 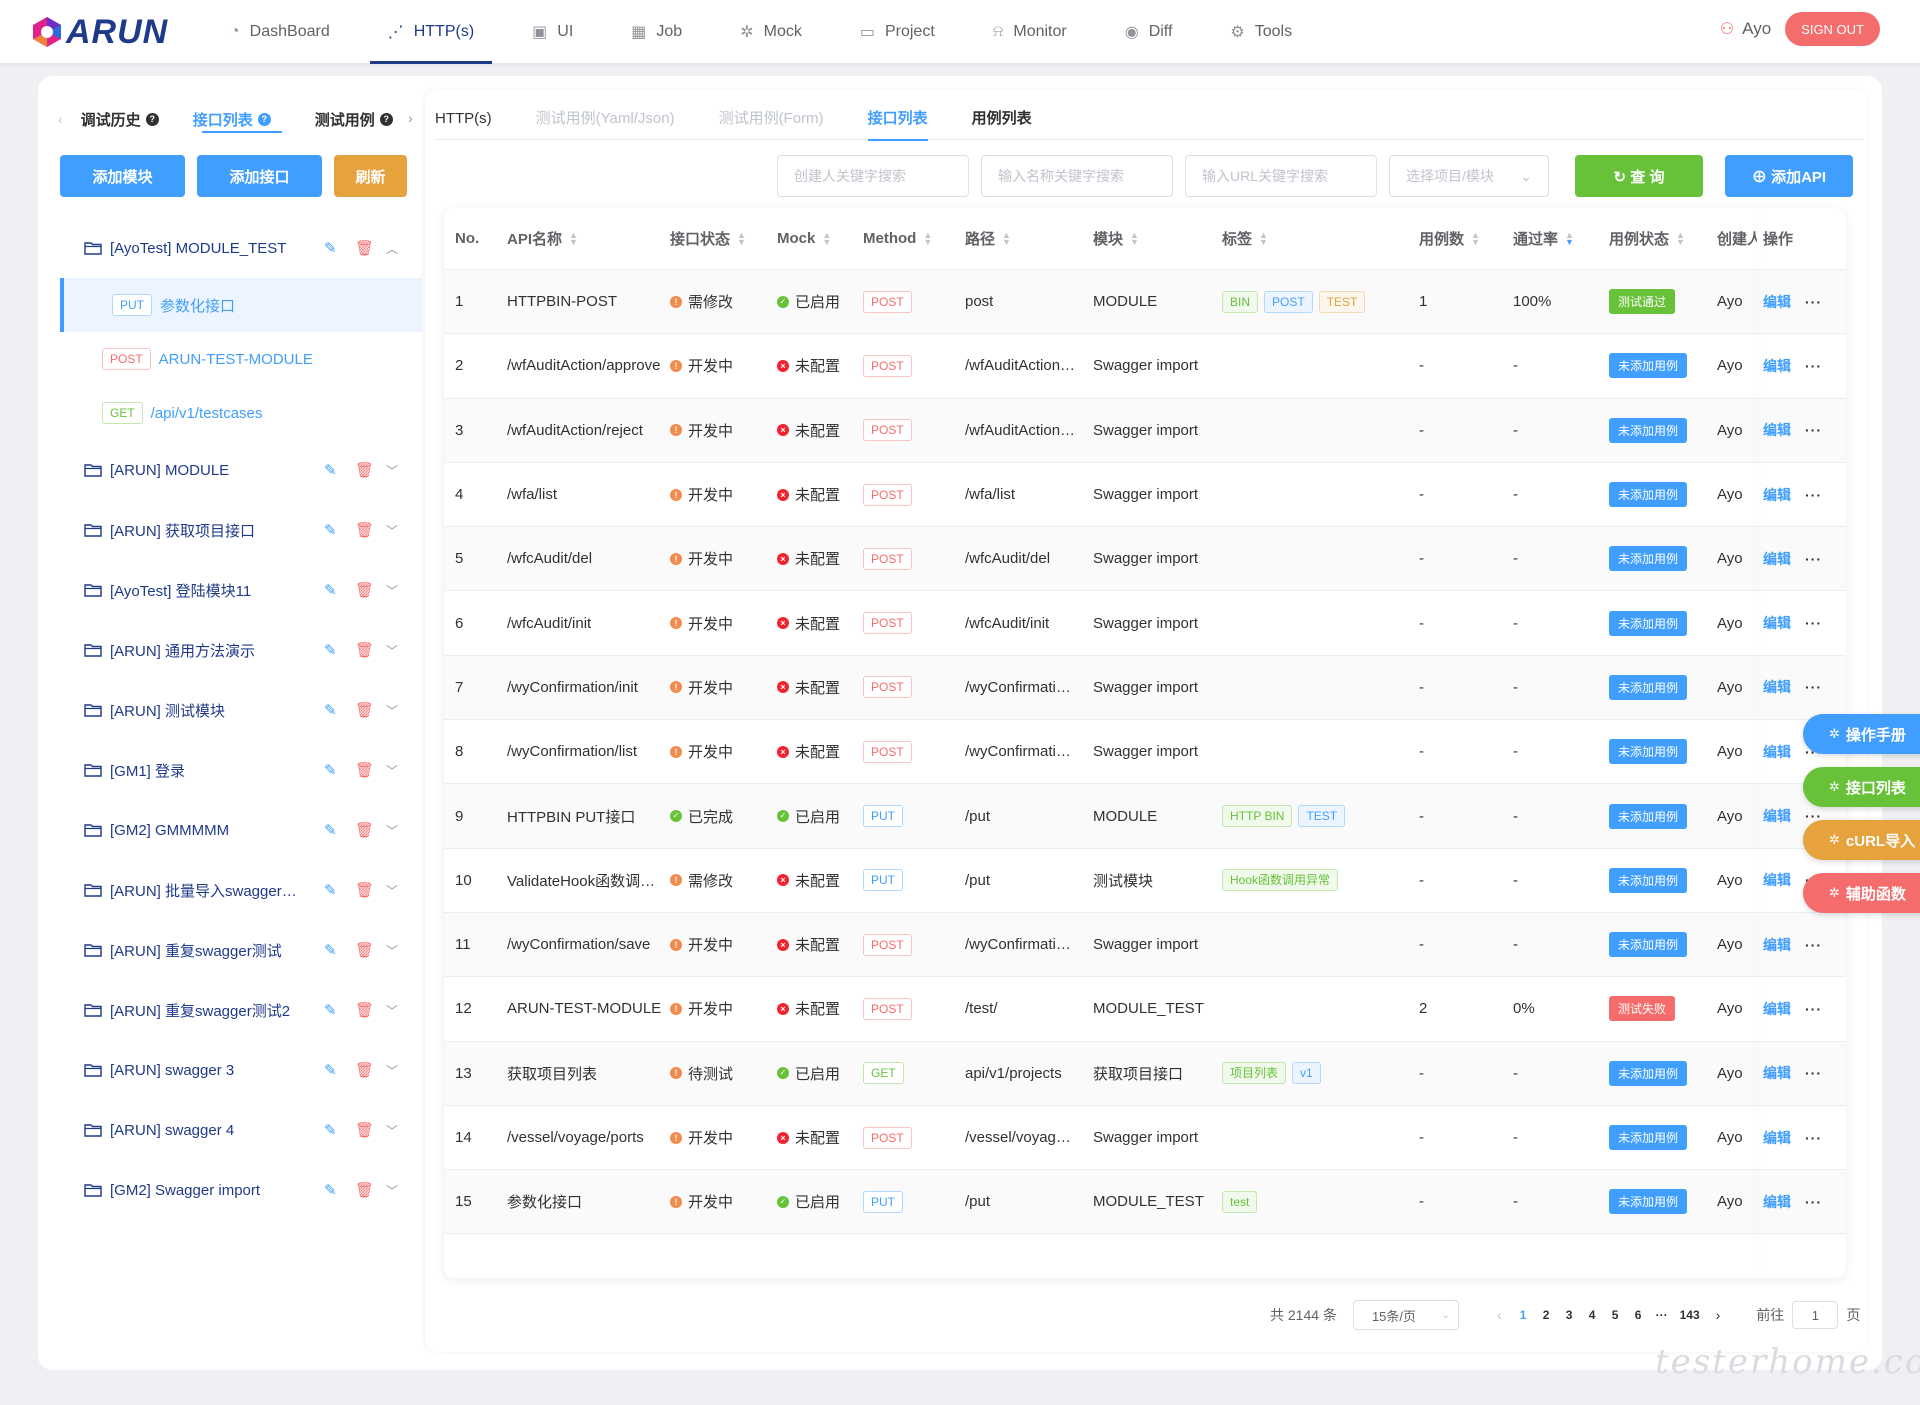 What do you see at coordinates (241, 890) in the screenshot?
I see `tree-folder: [ARUN] 批量导入swagger测试 ✎ 🗑 ﹀` at bounding box center [241, 890].